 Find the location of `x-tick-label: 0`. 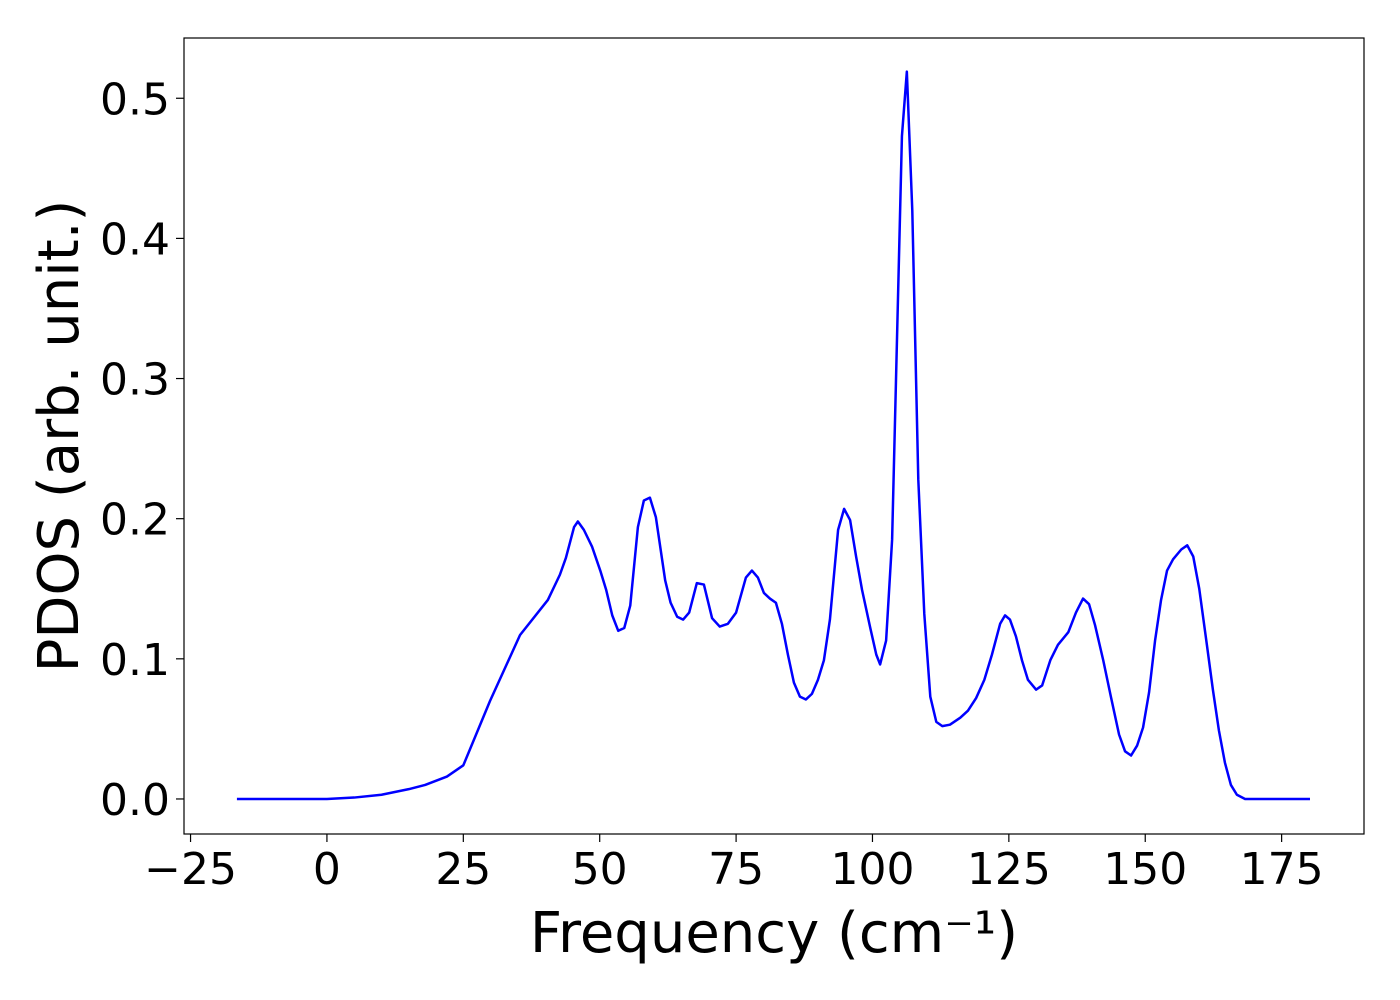

x-tick-label: 0 is located at coordinates (327, 869).